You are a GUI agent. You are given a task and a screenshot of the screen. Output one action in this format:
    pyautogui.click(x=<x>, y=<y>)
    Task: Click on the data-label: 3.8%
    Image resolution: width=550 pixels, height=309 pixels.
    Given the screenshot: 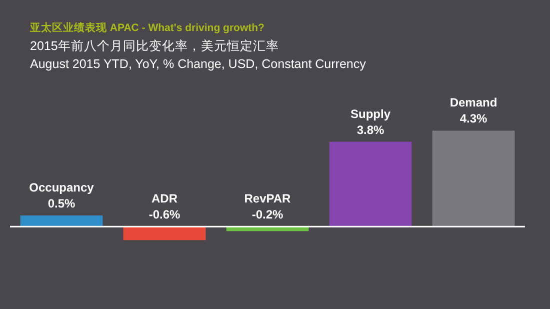 What is the action you would take?
    pyautogui.click(x=370, y=129)
    